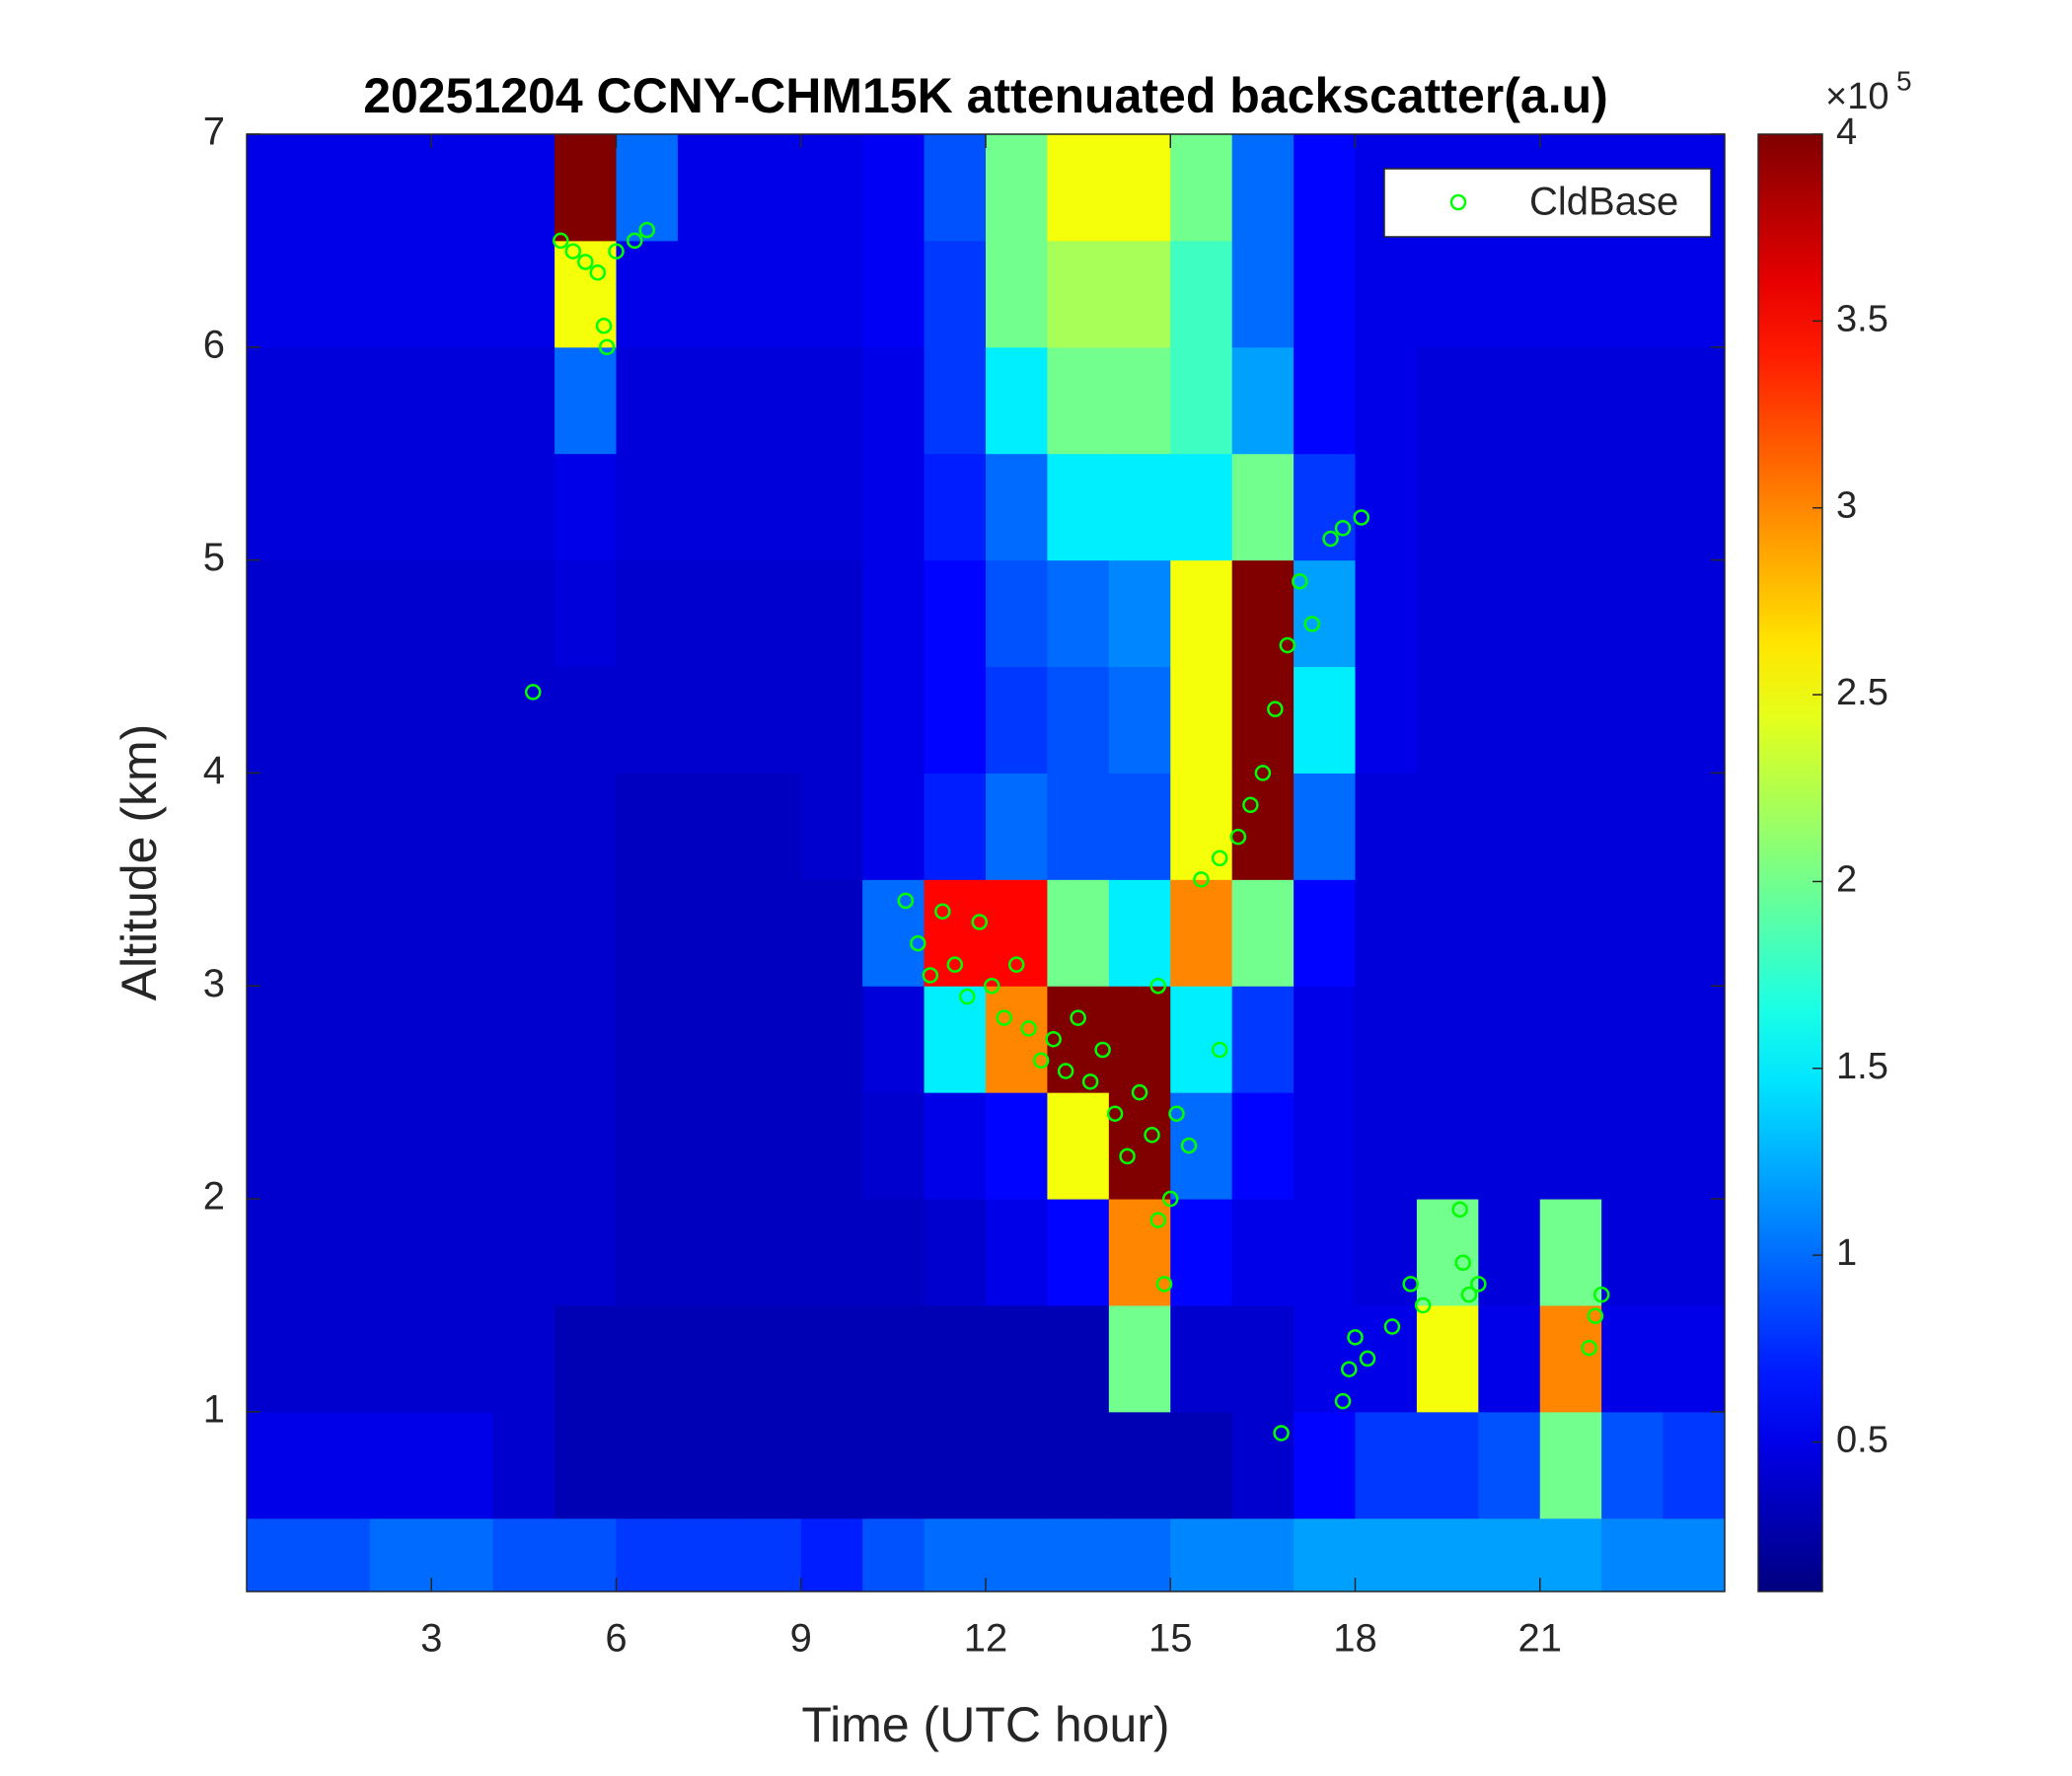 The image size is (2072, 1776). What do you see at coordinates (985, 1725) in the screenshot?
I see `x-axis-label: Time (UTC hour)` at bounding box center [985, 1725].